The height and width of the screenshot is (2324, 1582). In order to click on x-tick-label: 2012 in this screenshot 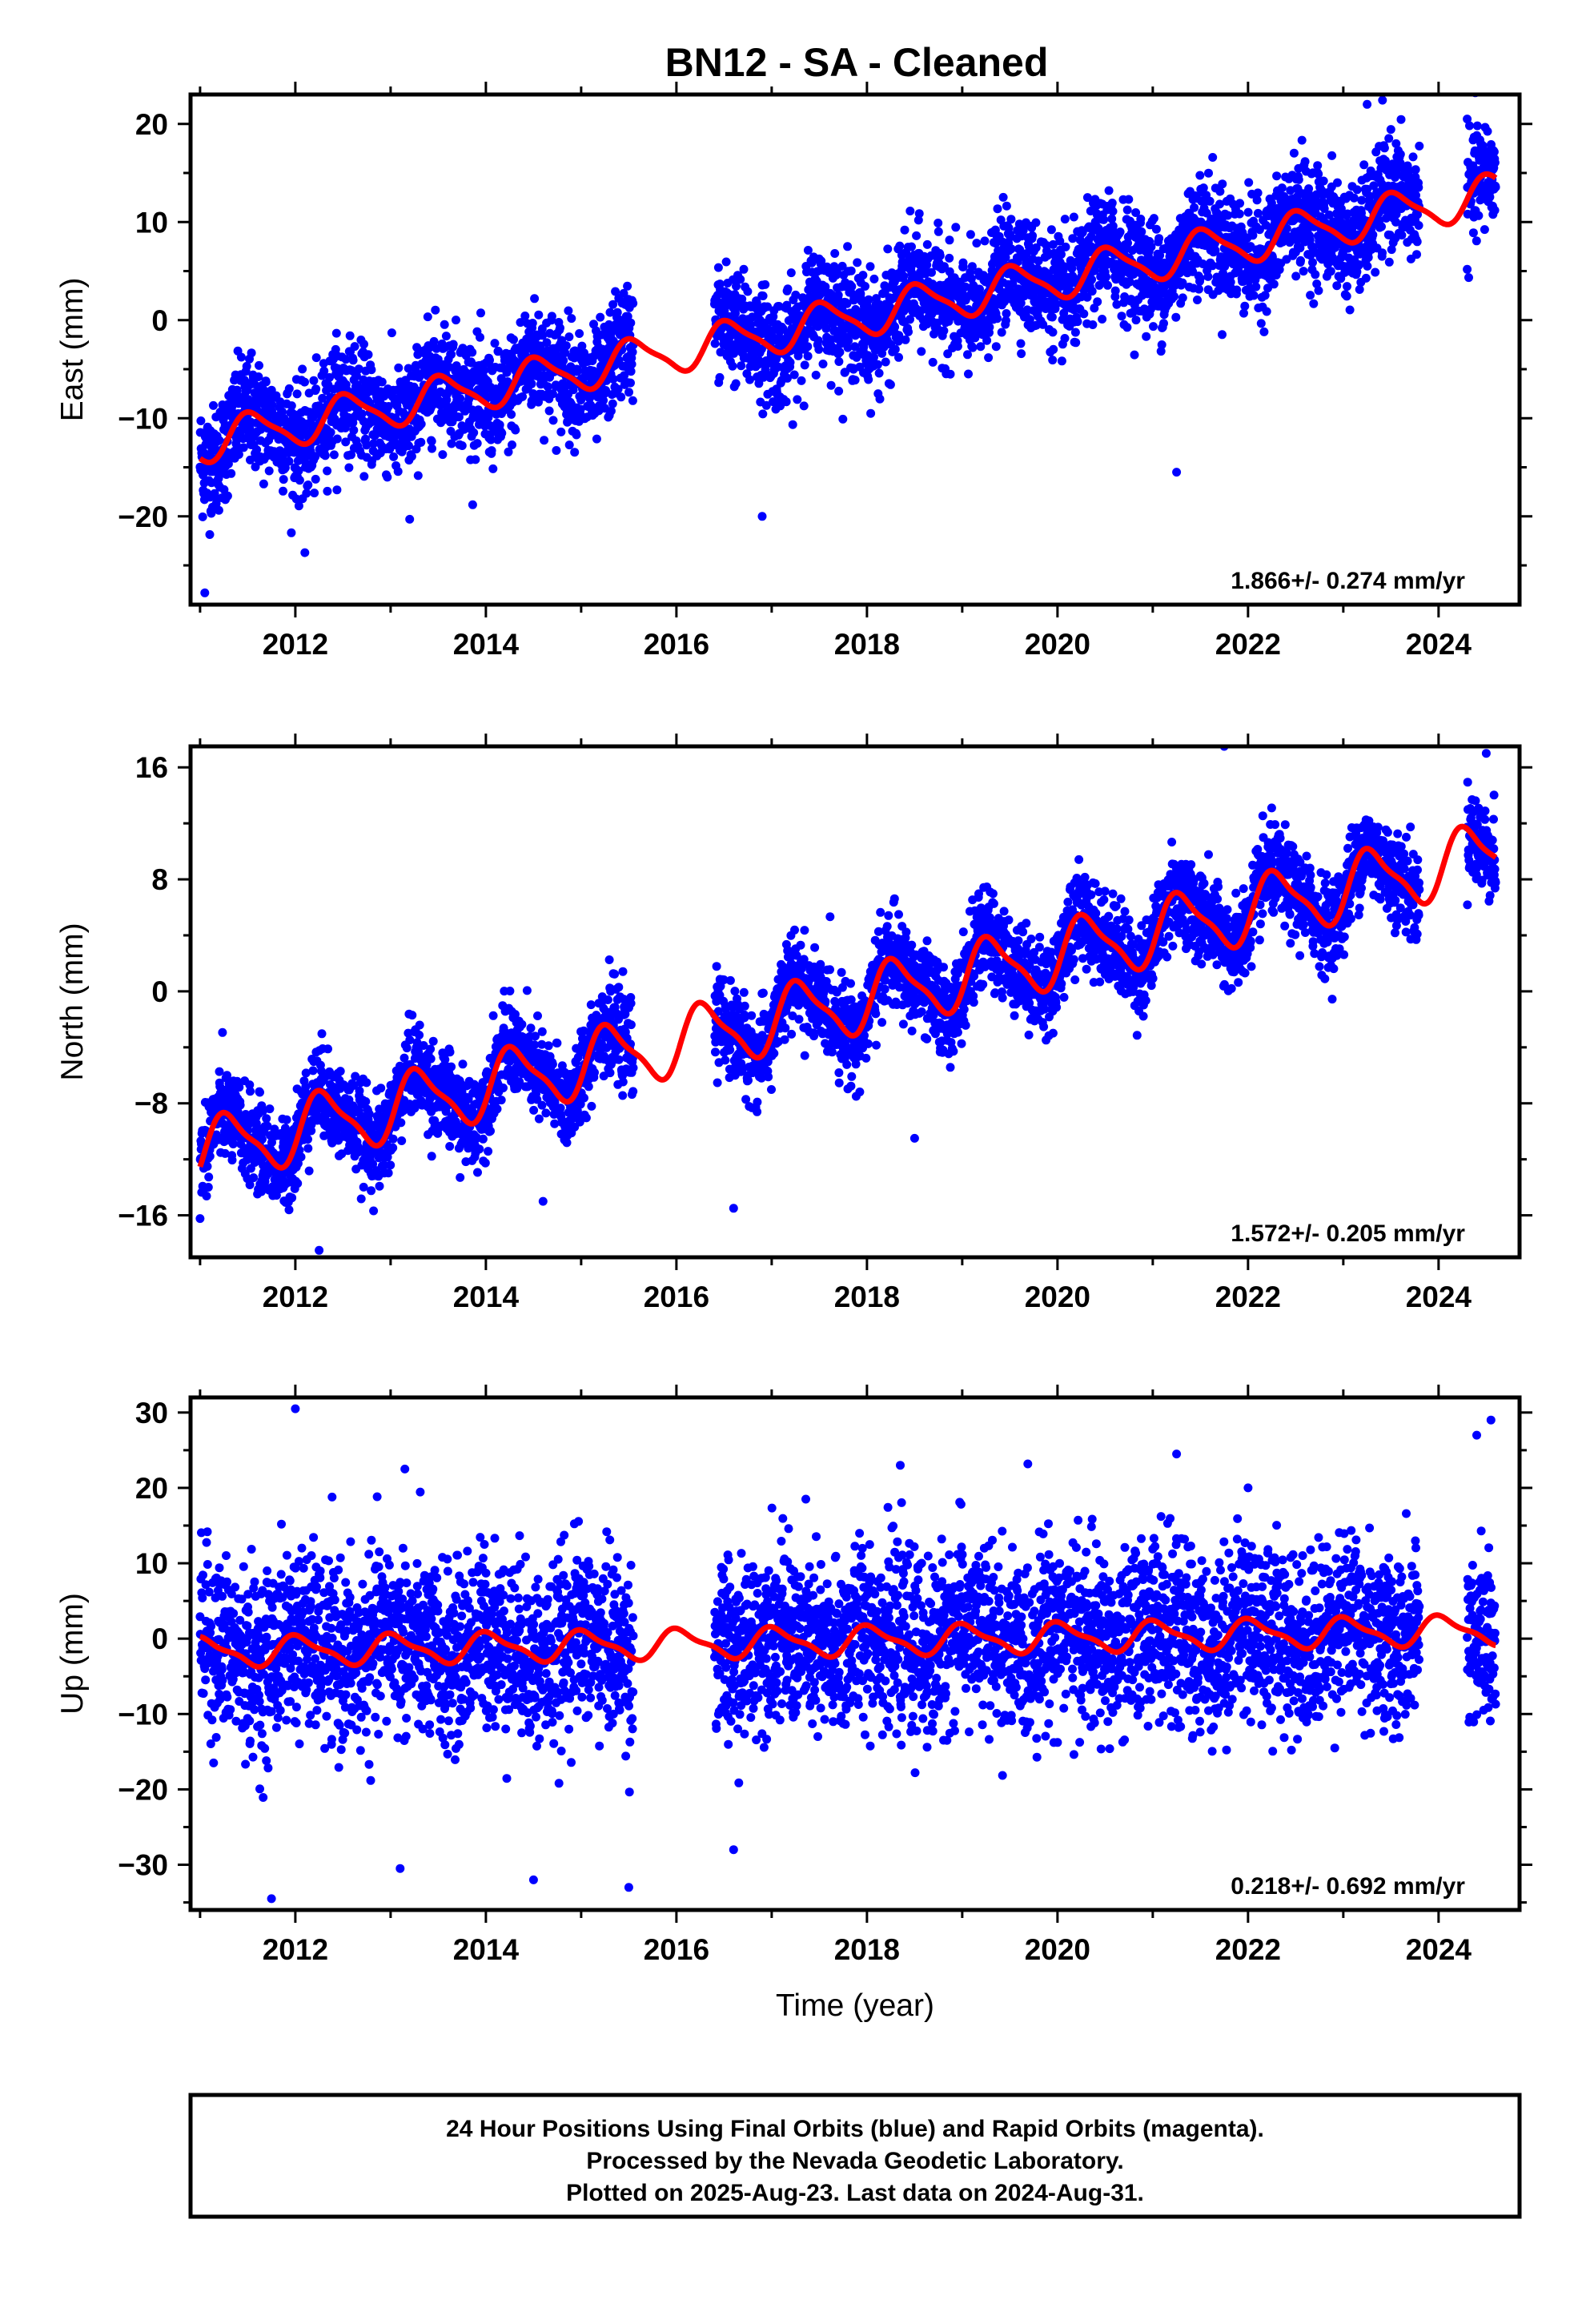, I will do `click(295, 644)`.